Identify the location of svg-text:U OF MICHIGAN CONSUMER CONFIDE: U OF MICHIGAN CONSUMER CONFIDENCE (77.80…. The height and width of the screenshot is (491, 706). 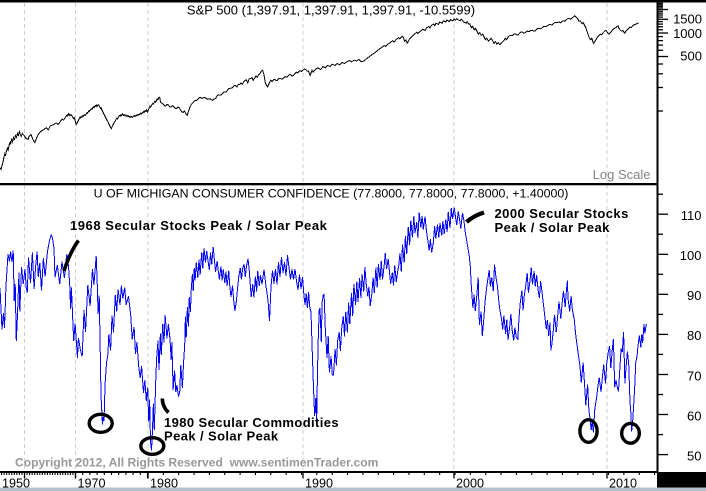
(331, 194).